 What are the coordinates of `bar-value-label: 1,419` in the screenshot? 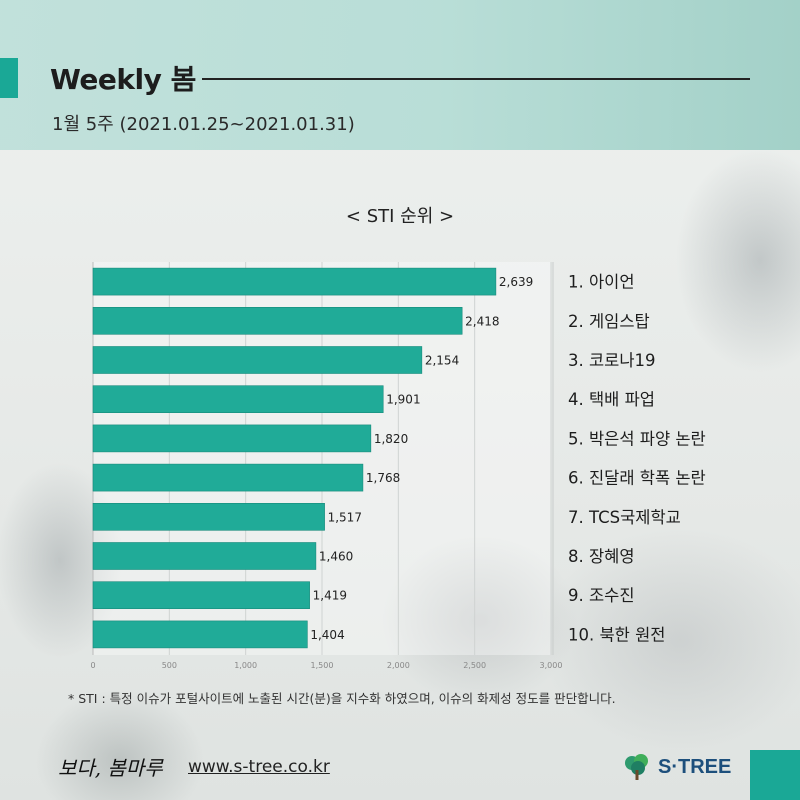 It's located at (330, 596).